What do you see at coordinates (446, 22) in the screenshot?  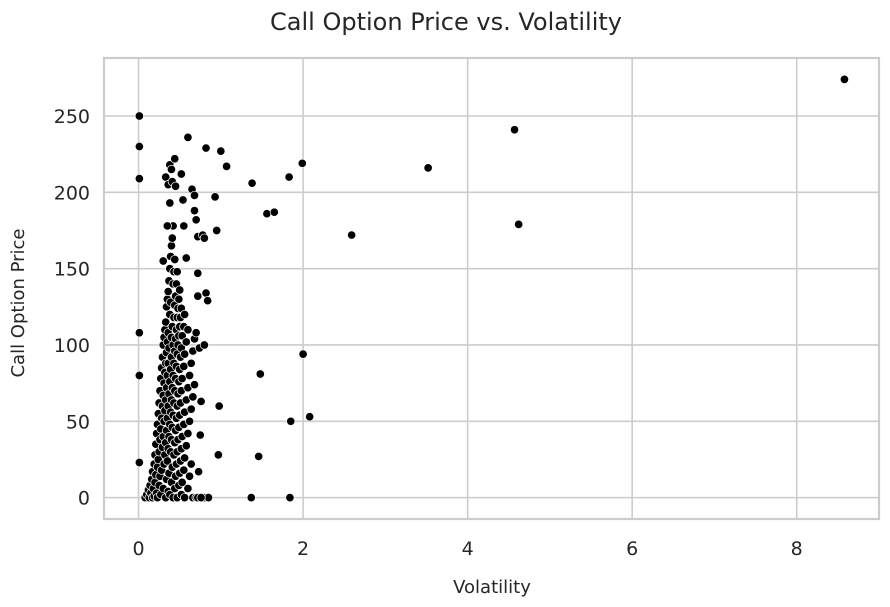 I see `chart-title: Call Option Price vs. Volatility` at bounding box center [446, 22].